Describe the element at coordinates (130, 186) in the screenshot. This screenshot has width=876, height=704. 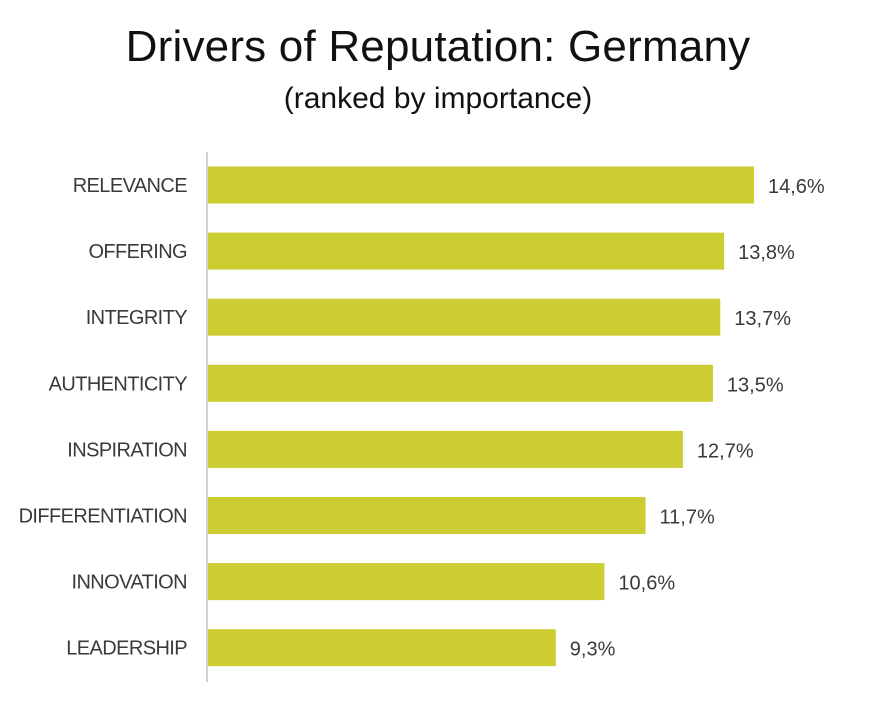
I see `category-label-relevance: RELEVANCE` at that location.